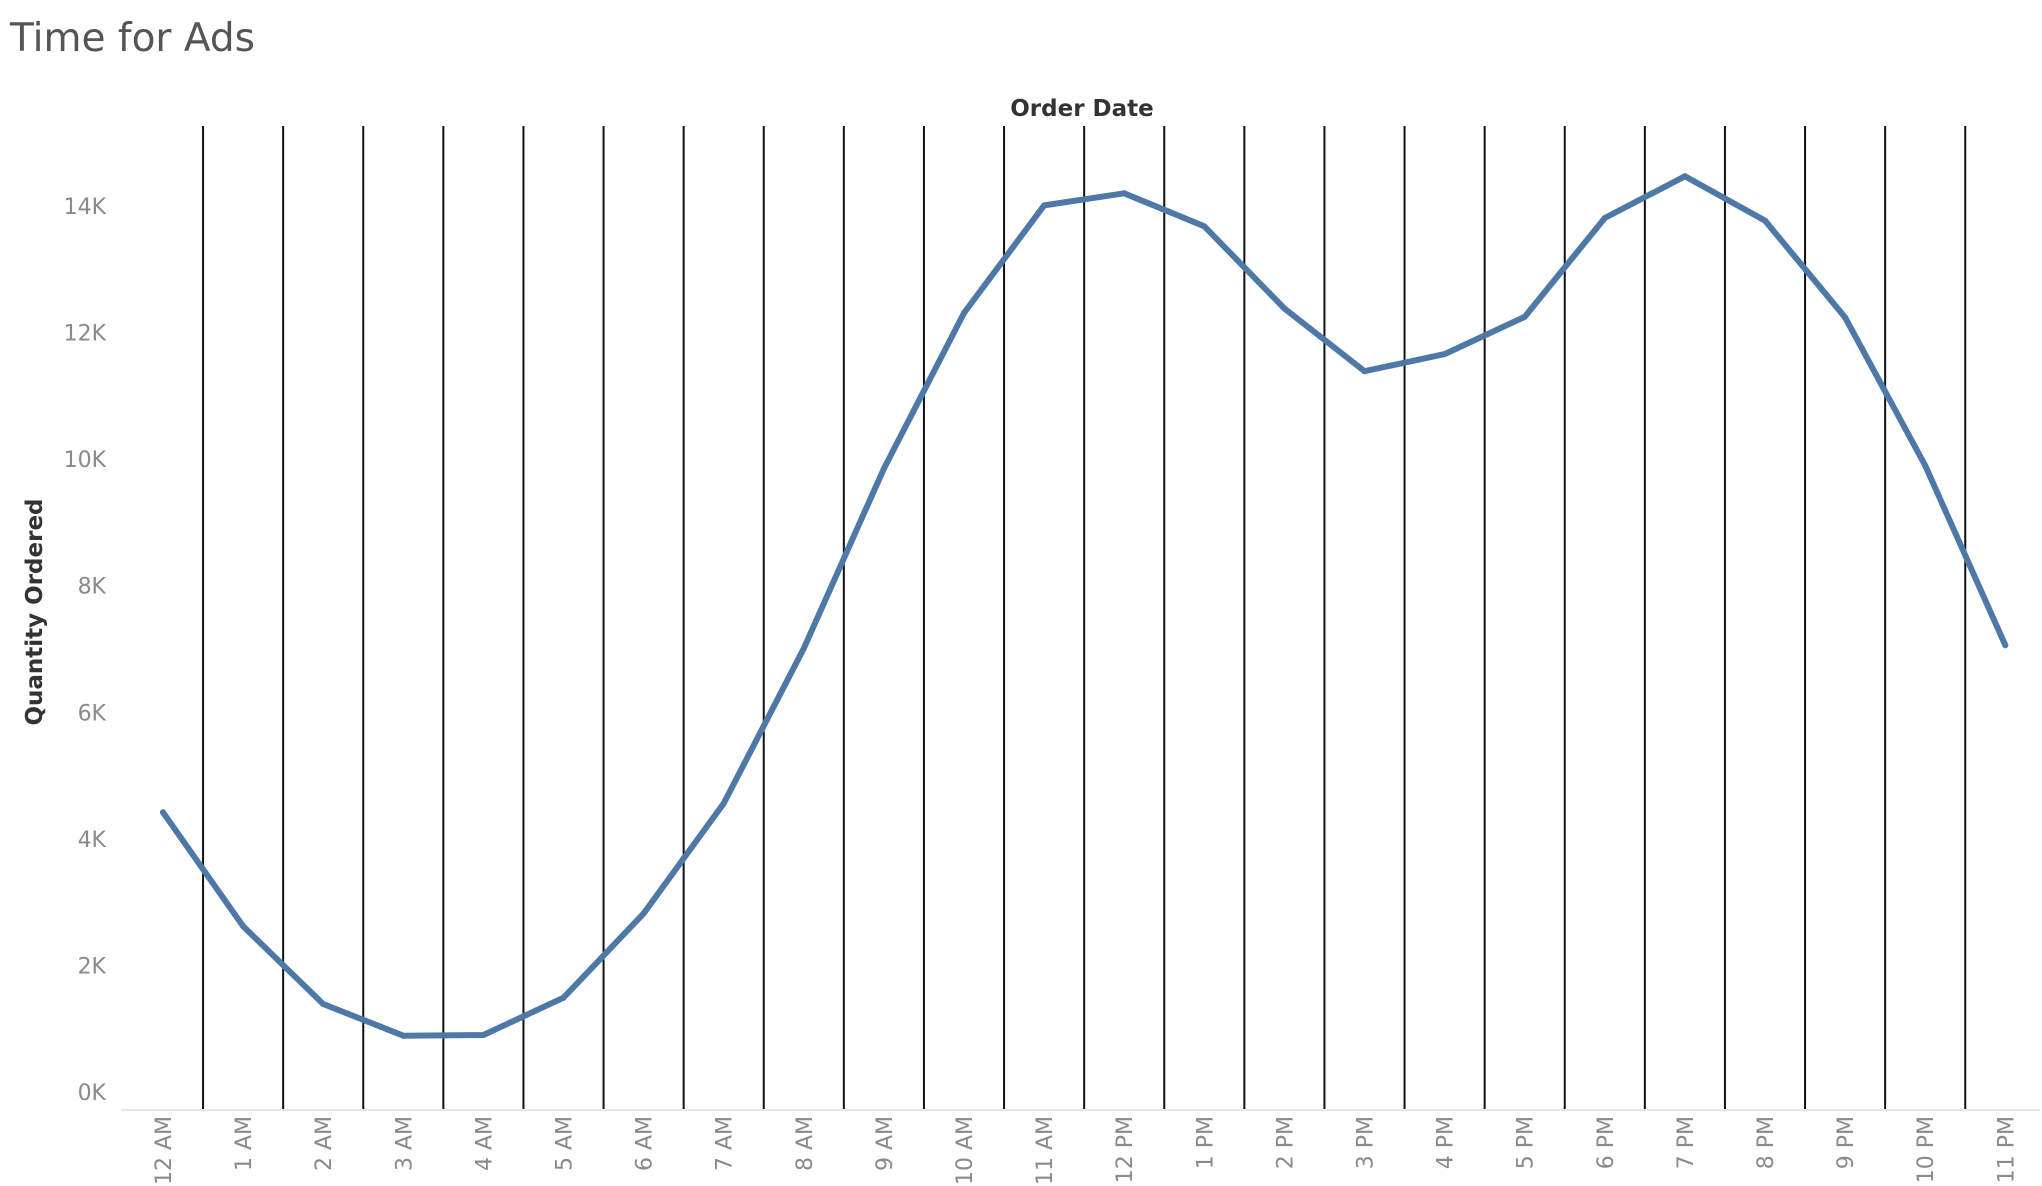  I want to click on x-tick-label: 8 PM, so click(1766, 1142).